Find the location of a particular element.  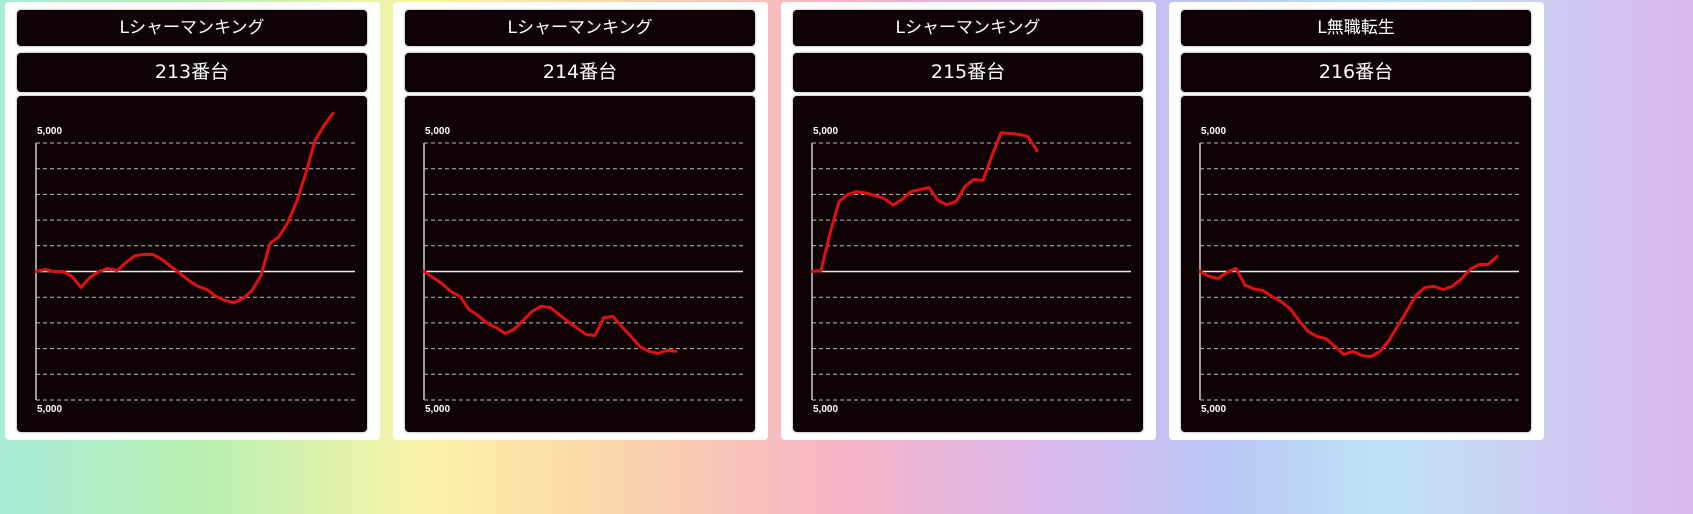

machine-name: L無職転生 is located at coordinates (1356, 28).